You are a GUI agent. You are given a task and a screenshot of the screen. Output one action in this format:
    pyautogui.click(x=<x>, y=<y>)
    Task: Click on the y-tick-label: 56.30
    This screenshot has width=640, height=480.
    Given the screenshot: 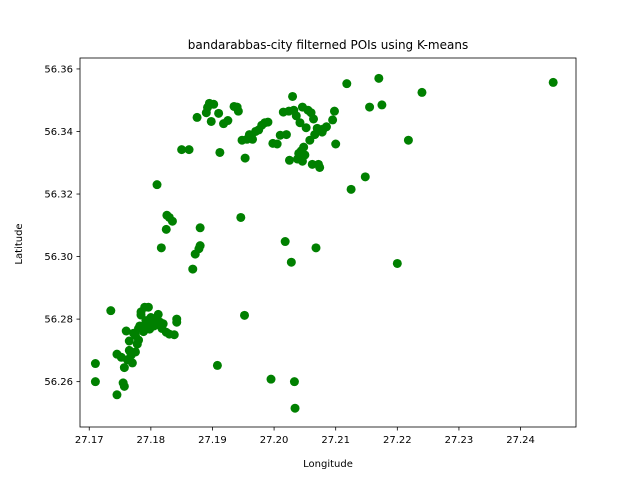 What is the action you would take?
    pyautogui.click(x=58, y=257)
    